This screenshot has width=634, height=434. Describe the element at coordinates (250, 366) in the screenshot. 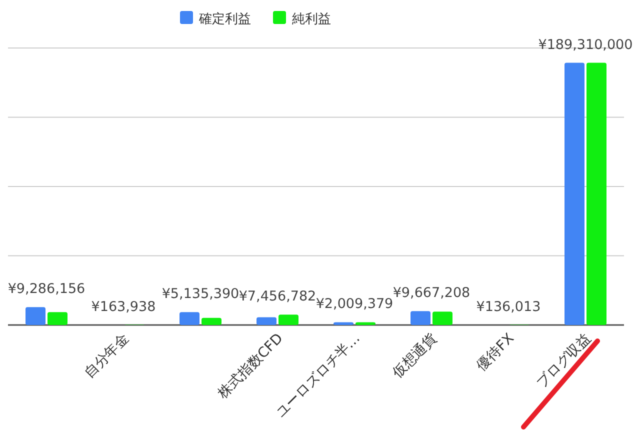

I see `x-tick-label: 株式指数CFD` at that location.